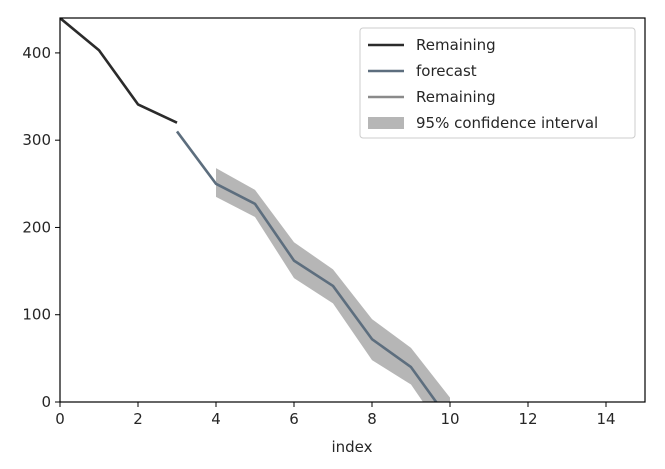 This screenshot has height=469, width=665. What do you see at coordinates (449, 419) in the screenshot?
I see `x-tick-label: 10` at bounding box center [449, 419].